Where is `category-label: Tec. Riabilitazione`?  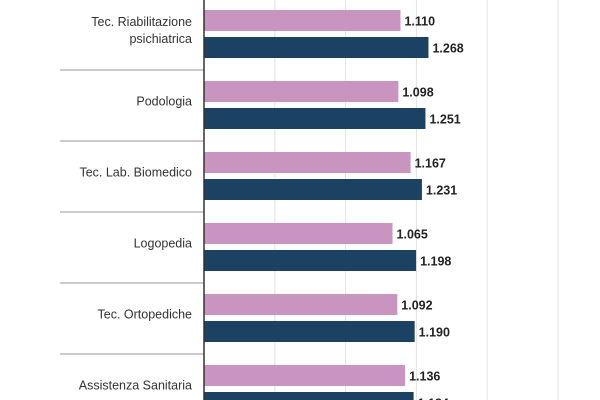
category-label: Tec. Riabilitazione is located at coordinates (141, 22).